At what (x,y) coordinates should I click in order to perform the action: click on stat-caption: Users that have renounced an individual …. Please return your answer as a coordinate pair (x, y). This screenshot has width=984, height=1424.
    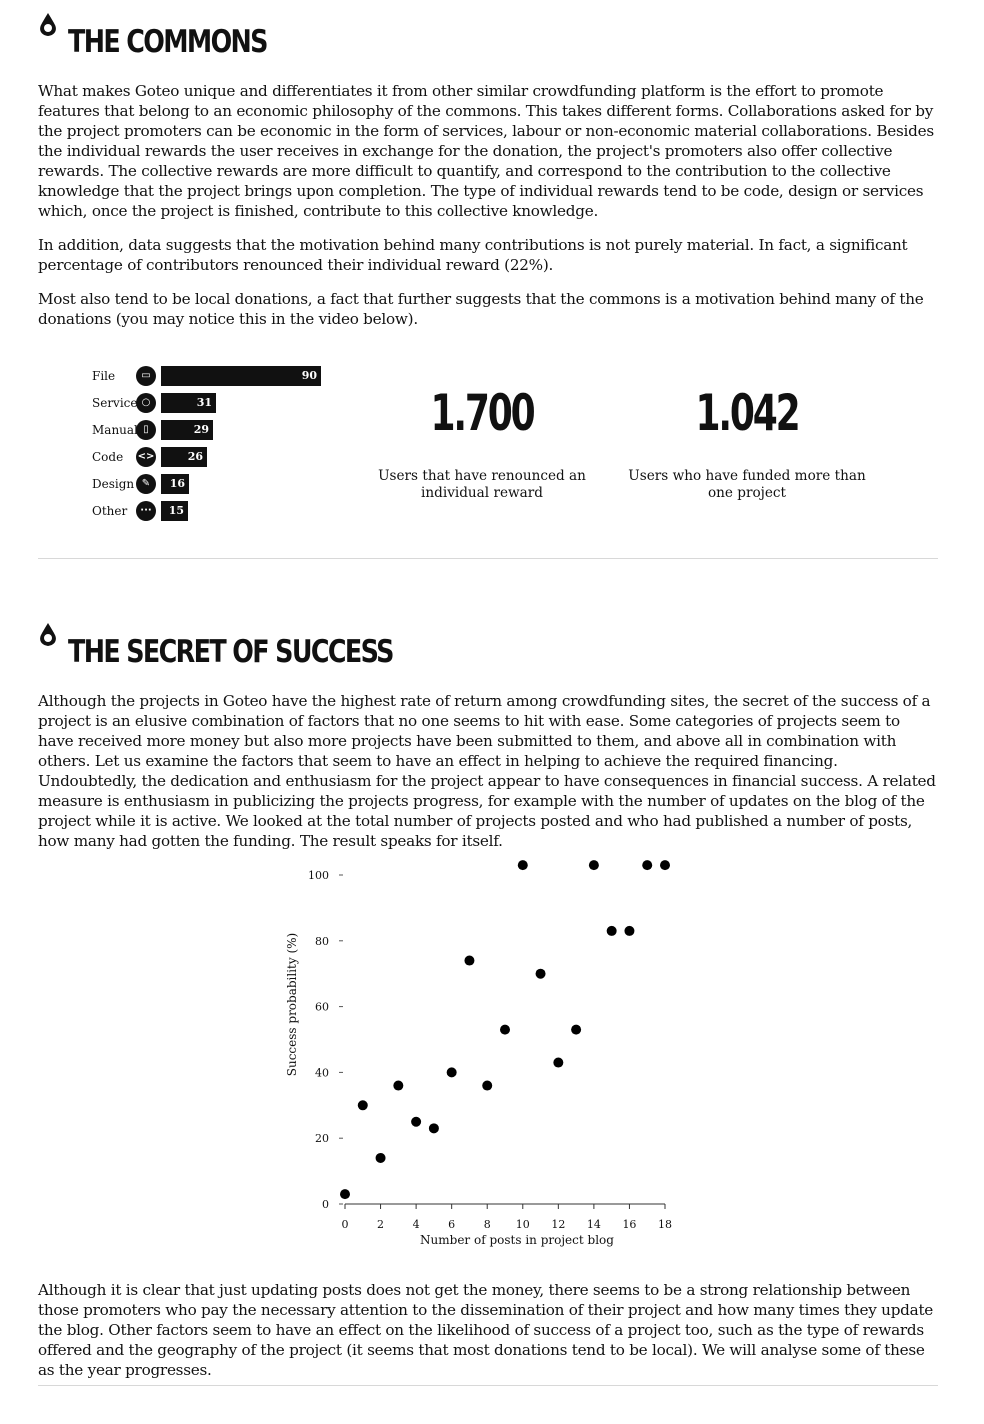
    Looking at the image, I should click on (482, 484).